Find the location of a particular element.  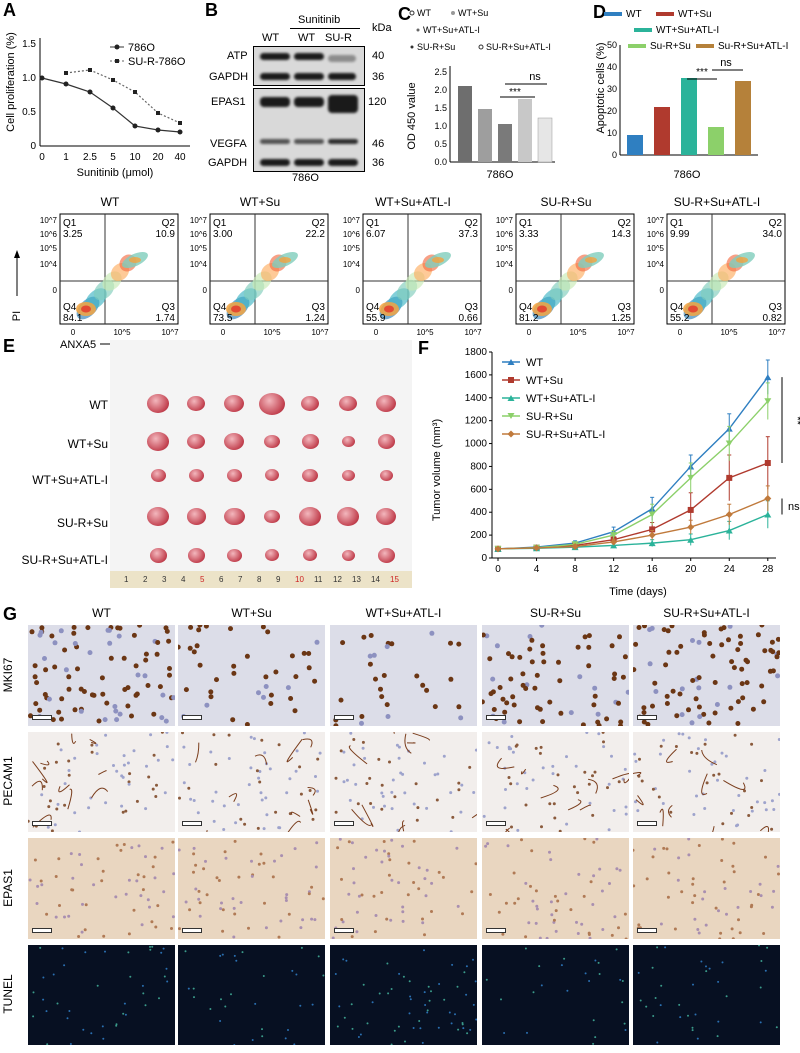

svg-text: 1.24 is located at coordinates (316, 318).